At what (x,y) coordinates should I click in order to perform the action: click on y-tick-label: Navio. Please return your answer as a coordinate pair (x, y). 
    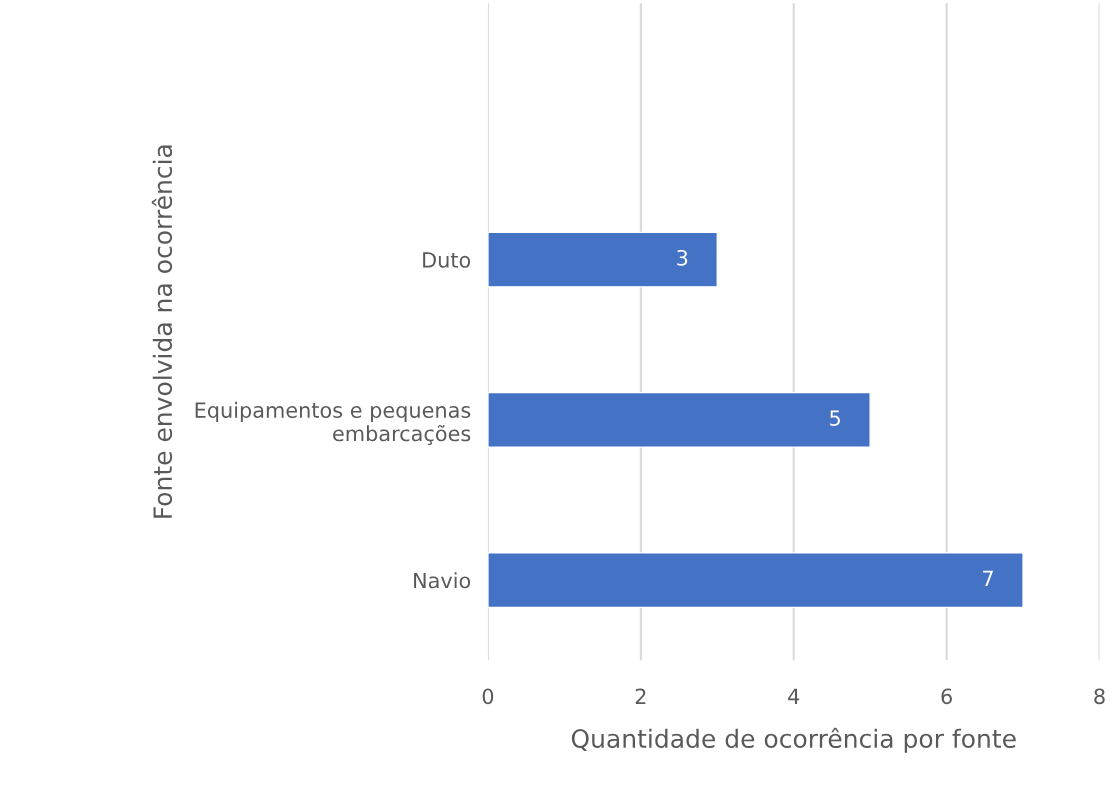
    Looking at the image, I should click on (442, 580).